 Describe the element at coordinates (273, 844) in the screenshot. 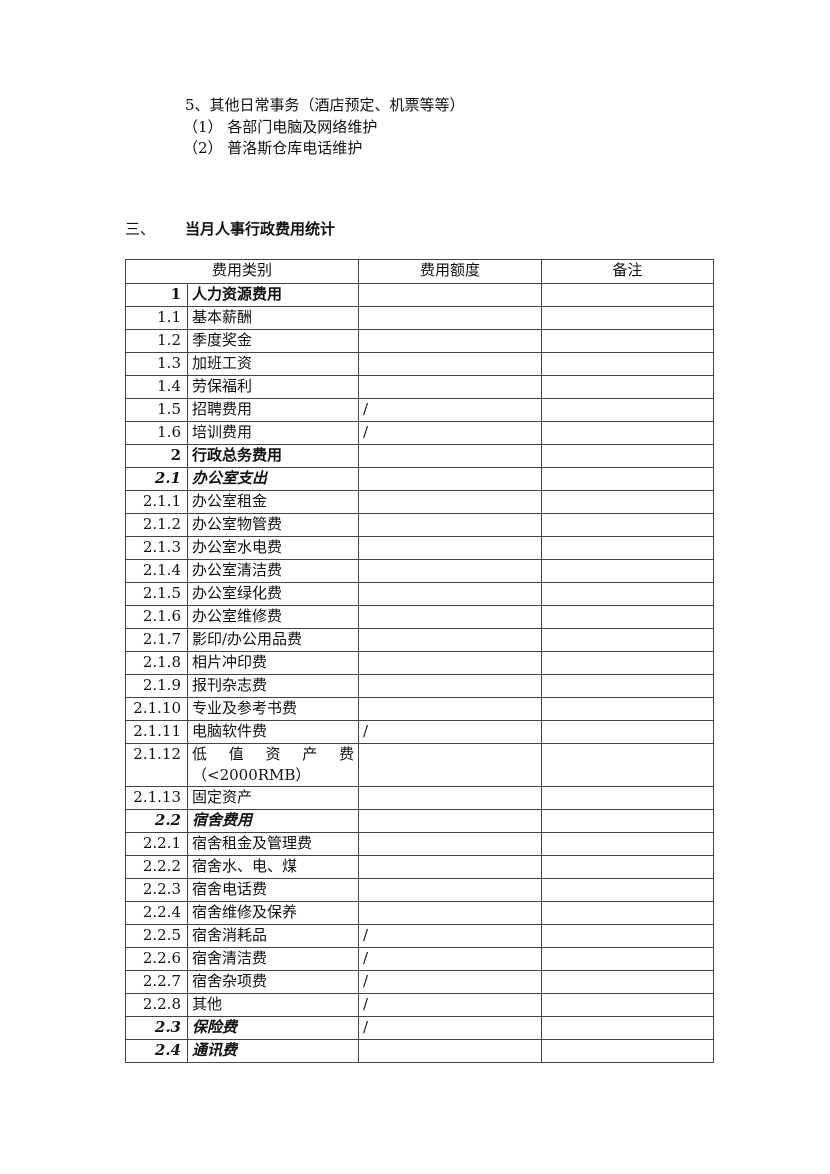

I see `row-category: 宿舍租金及管理费` at that location.